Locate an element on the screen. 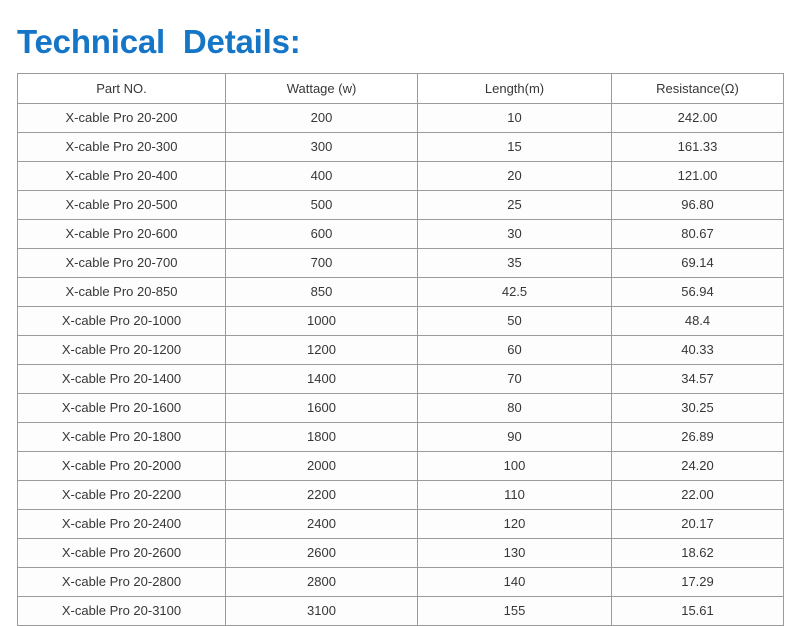 The image size is (800, 626). table-cell-wattage: 1000 is located at coordinates (321, 321).